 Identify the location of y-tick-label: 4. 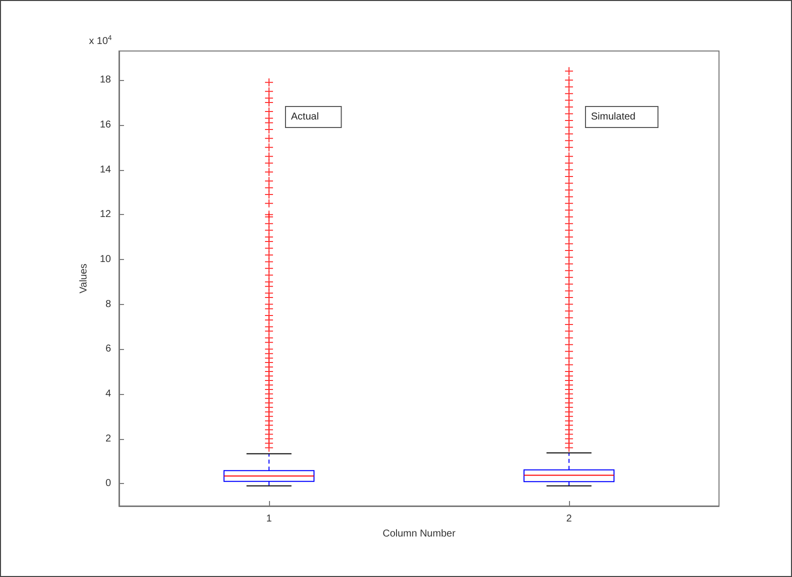
(108, 394).